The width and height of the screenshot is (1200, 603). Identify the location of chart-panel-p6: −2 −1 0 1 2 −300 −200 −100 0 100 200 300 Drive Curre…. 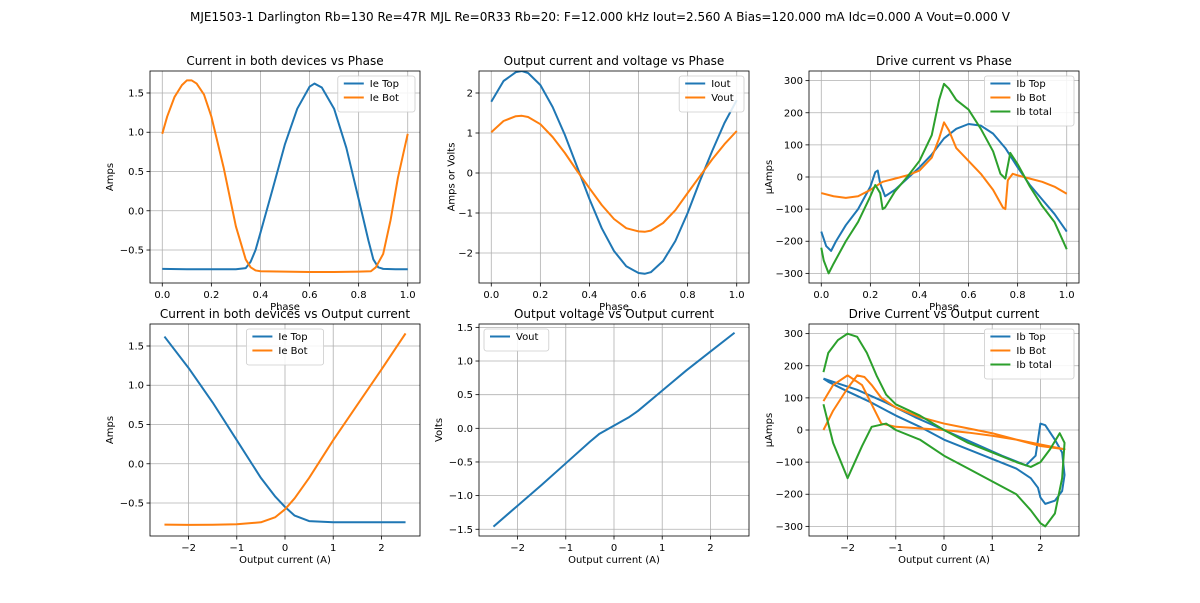
(922, 436).